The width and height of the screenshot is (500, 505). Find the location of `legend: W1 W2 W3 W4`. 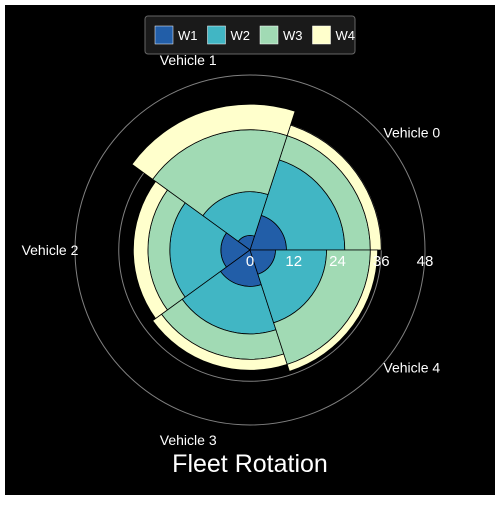

legend: W1 W2 W3 W4 is located at coordinates (250, 35).